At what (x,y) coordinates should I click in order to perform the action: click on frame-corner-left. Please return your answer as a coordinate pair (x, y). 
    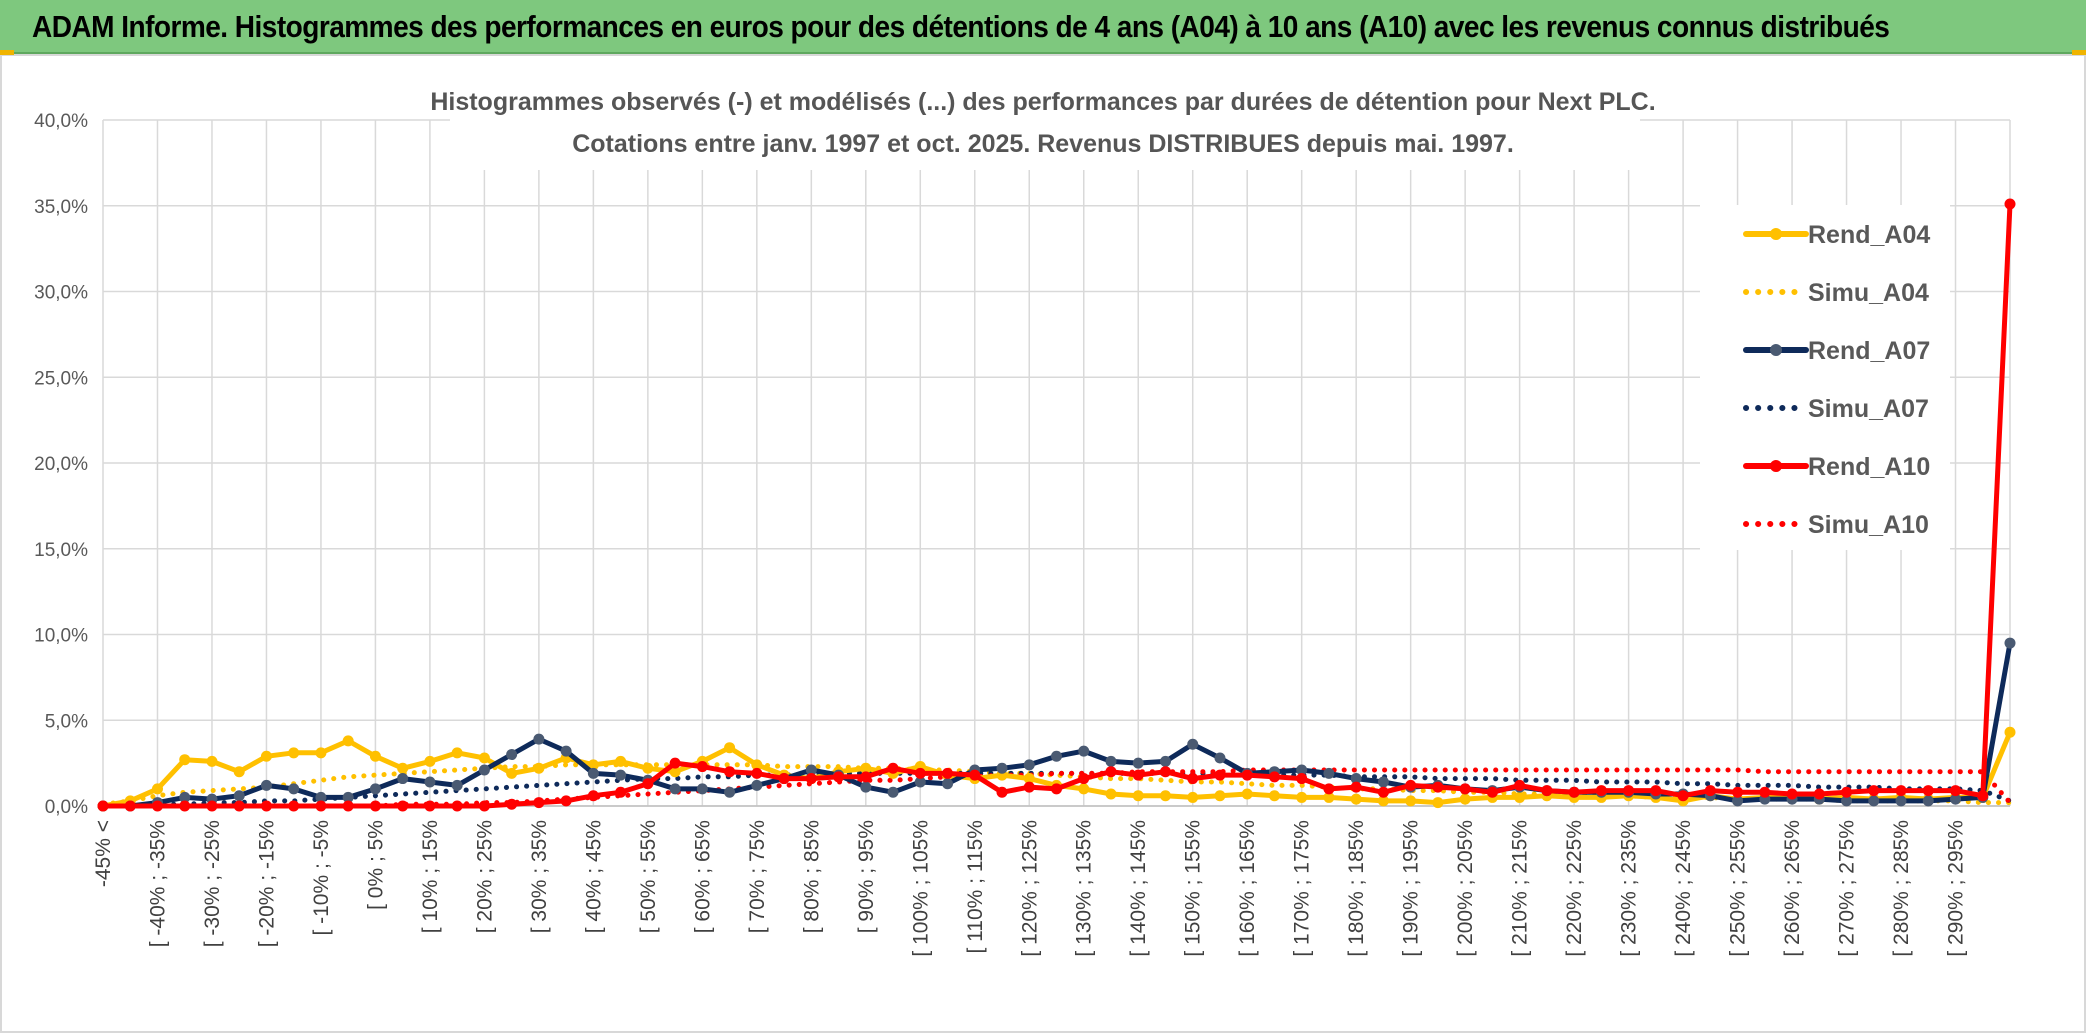
    Looking at the image, I should click on (7, 52).